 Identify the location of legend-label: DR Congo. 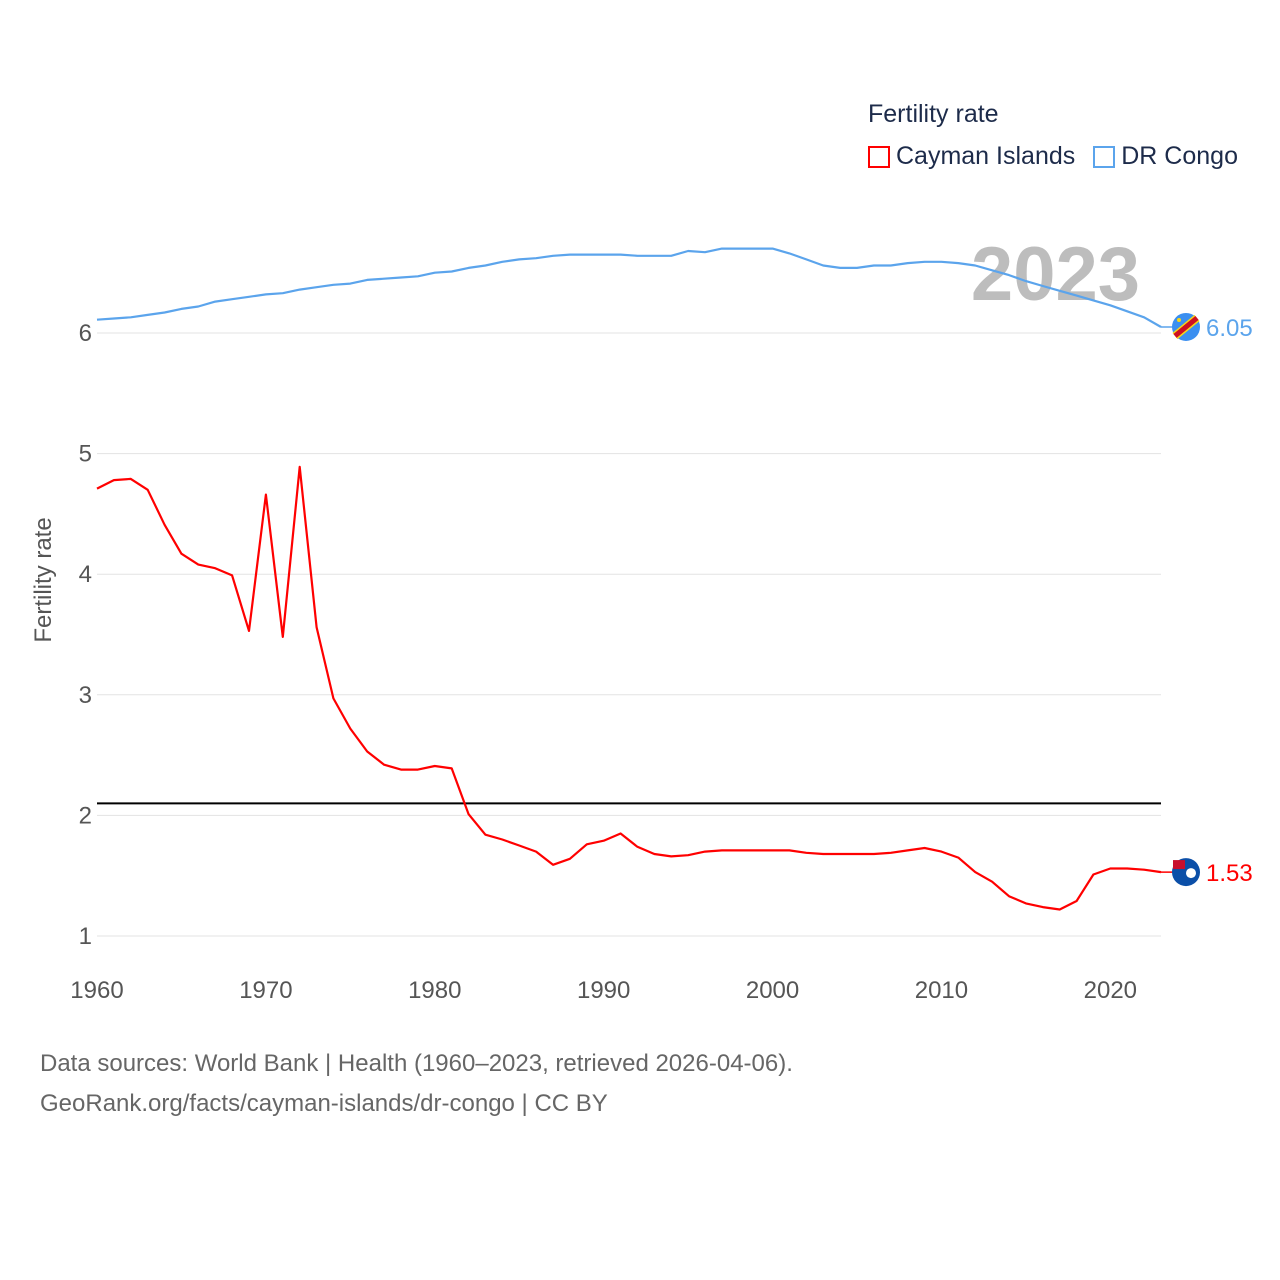
(1179, 156).